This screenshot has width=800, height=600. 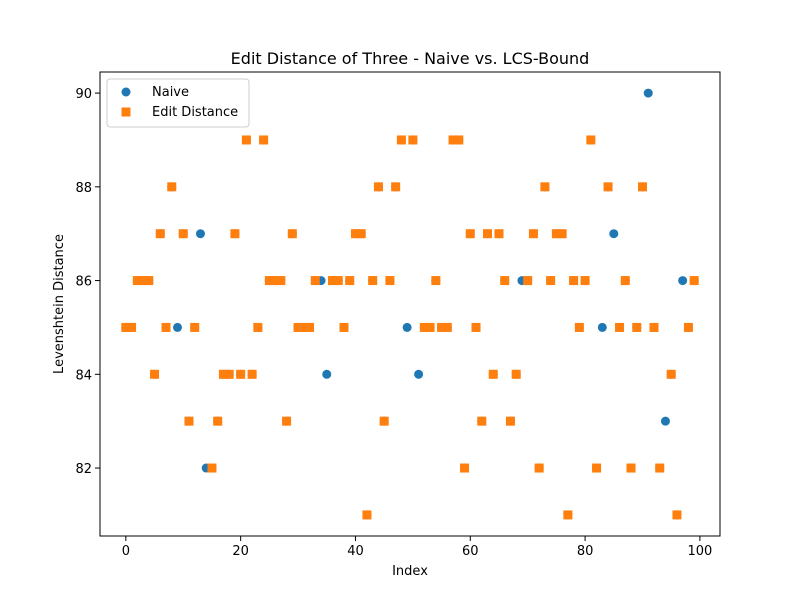 I want to click on legend: Naive Edit Distance, so click(x=178, y=103).